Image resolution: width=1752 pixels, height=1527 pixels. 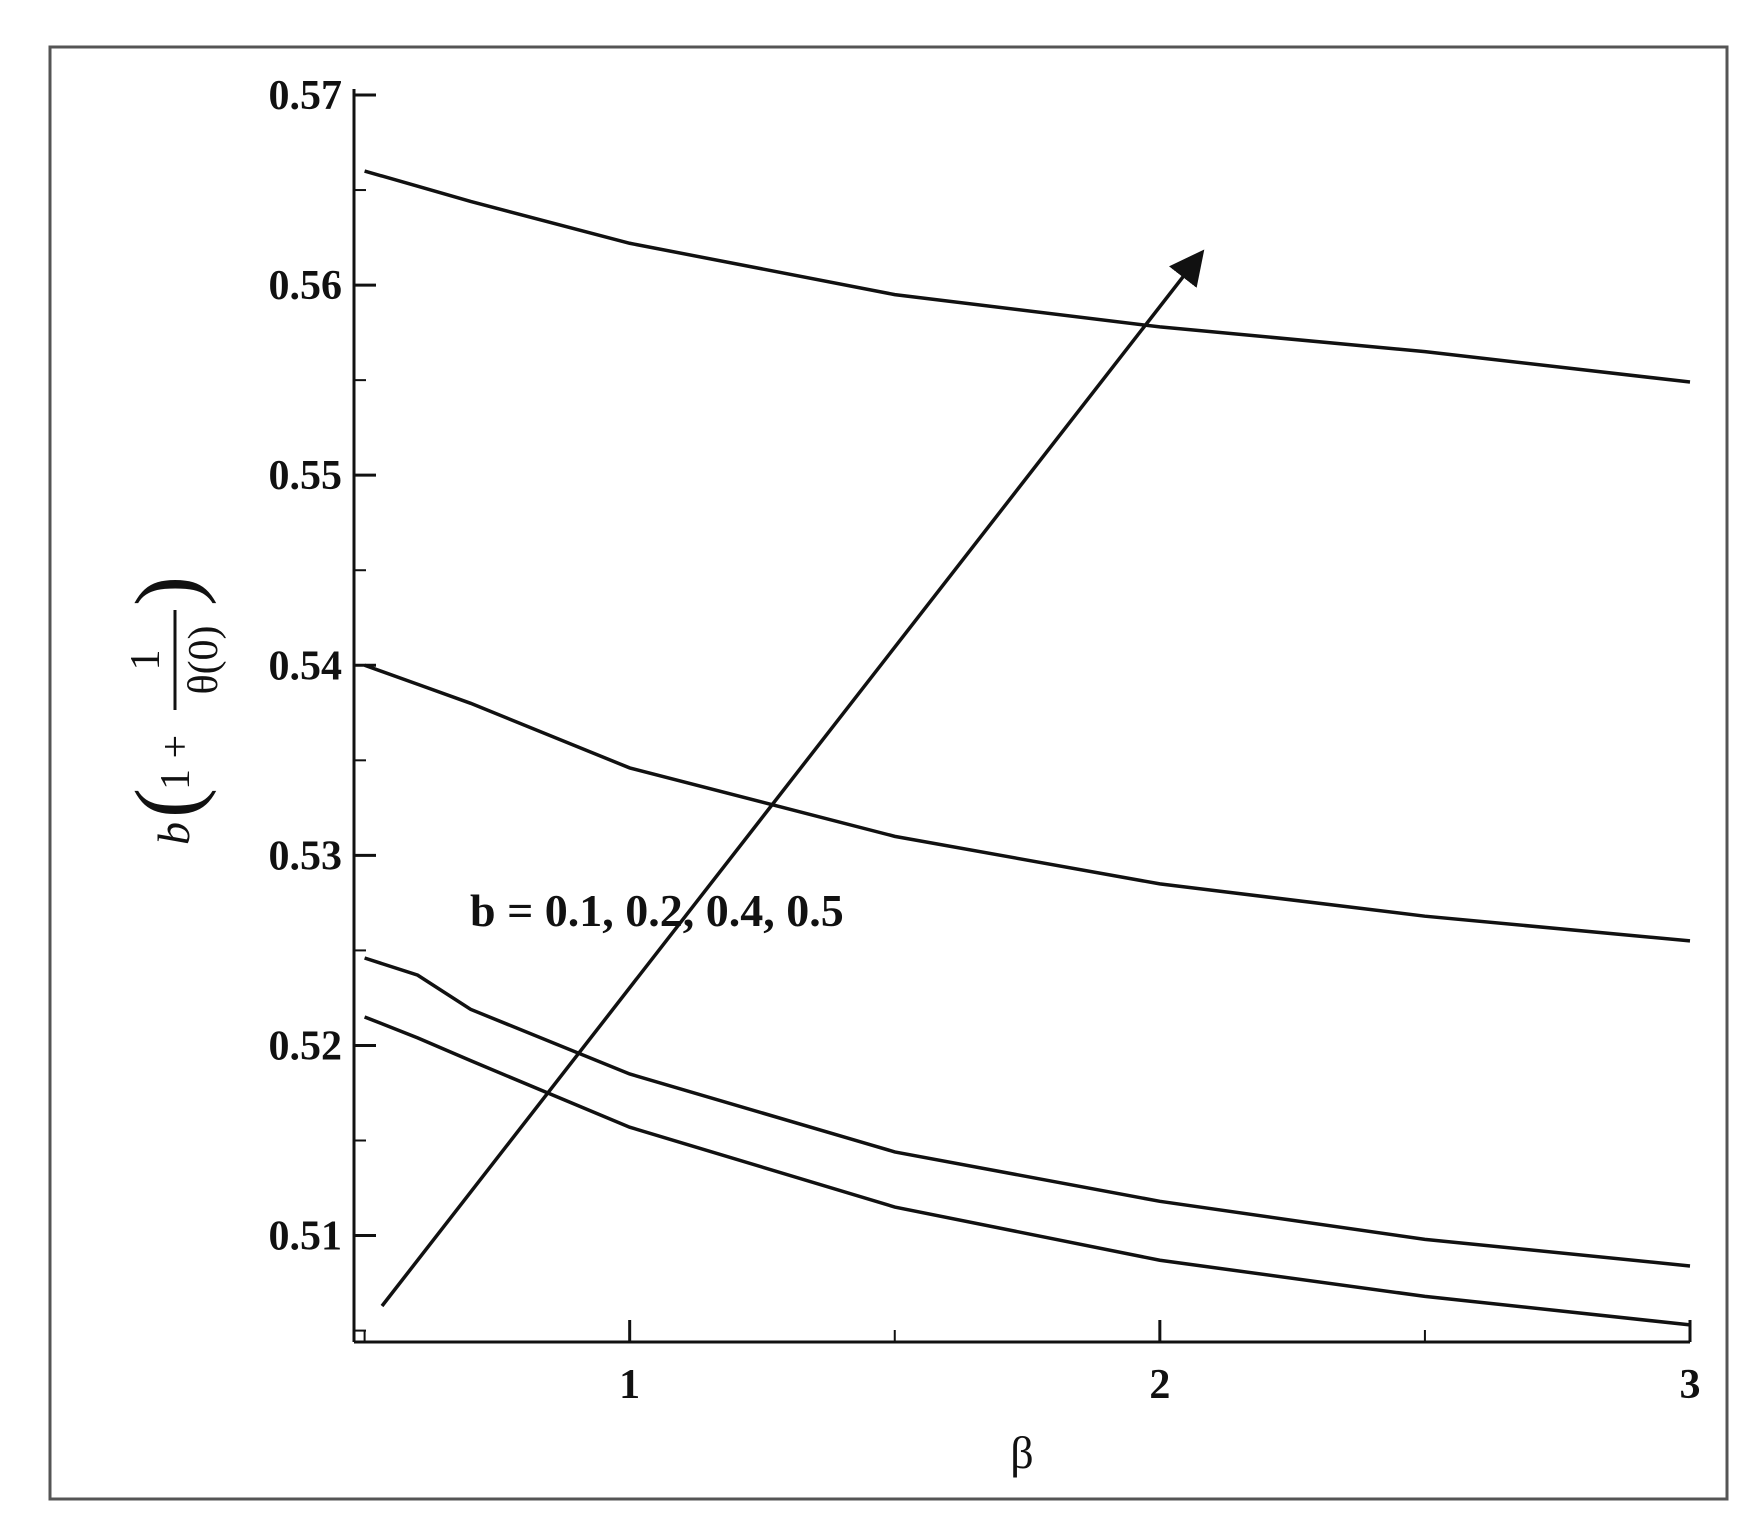 I want to click on y-tick-label: 0.54, so click(x=306, y=666).